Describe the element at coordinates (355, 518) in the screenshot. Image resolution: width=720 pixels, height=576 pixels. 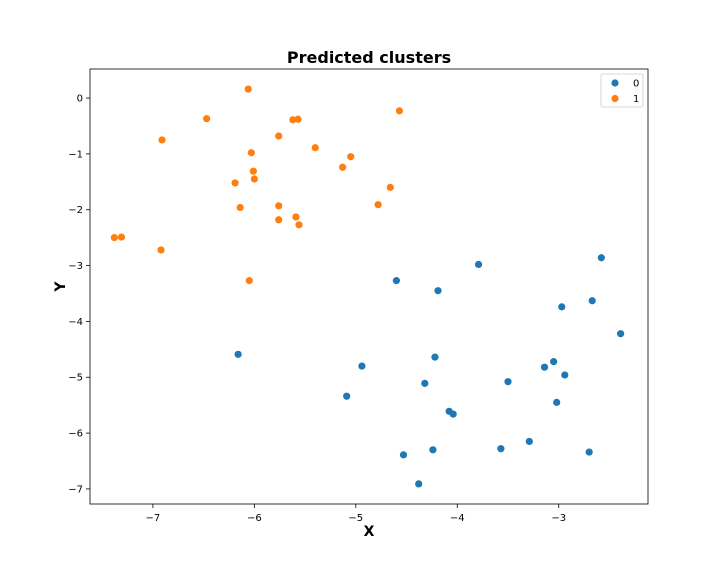
I see `x-tick-label: −5` at that location.